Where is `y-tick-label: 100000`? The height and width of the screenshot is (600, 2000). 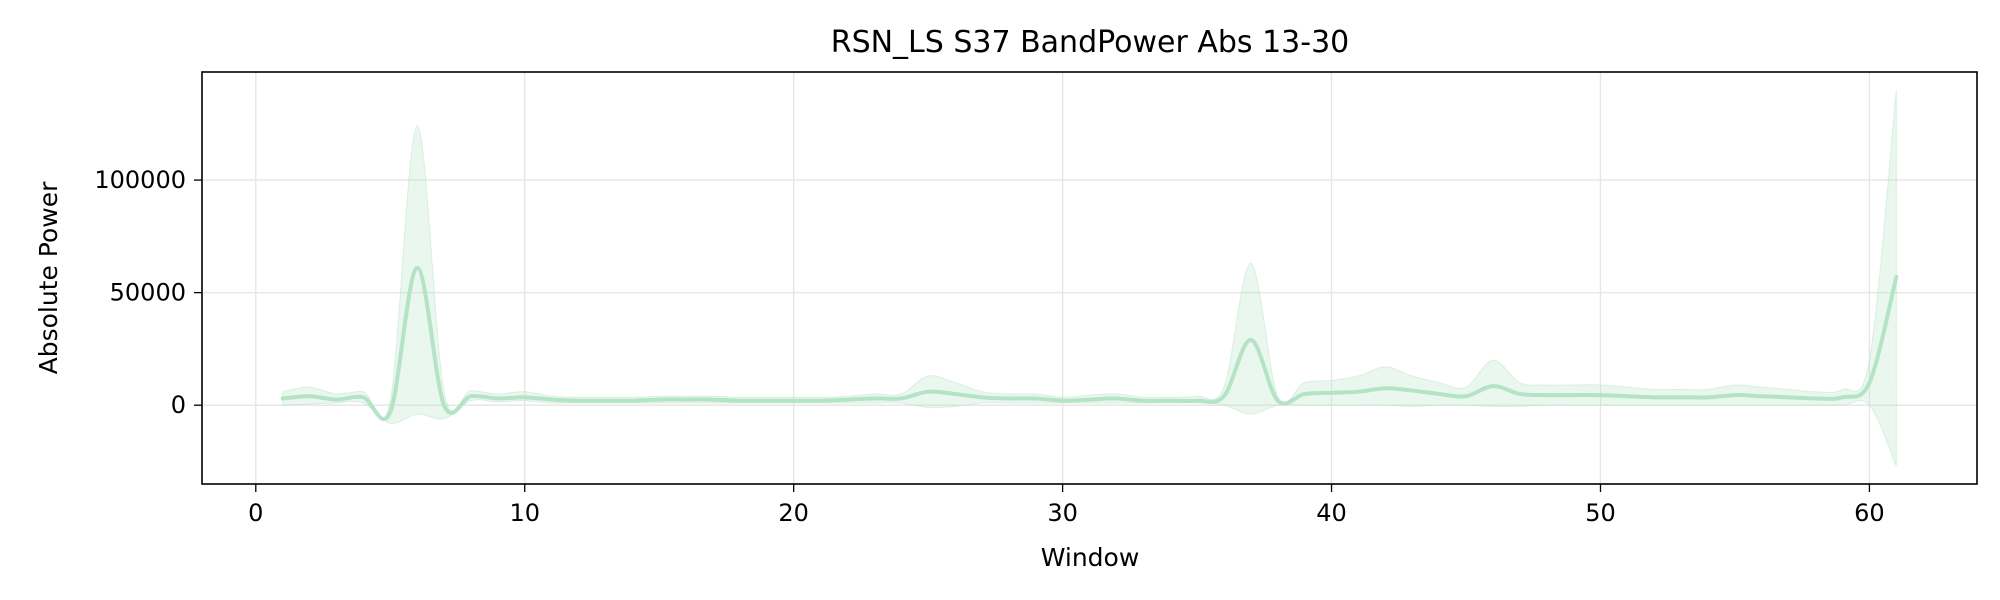 y-tick-label: 100000 is located at coordinates (140, 180).